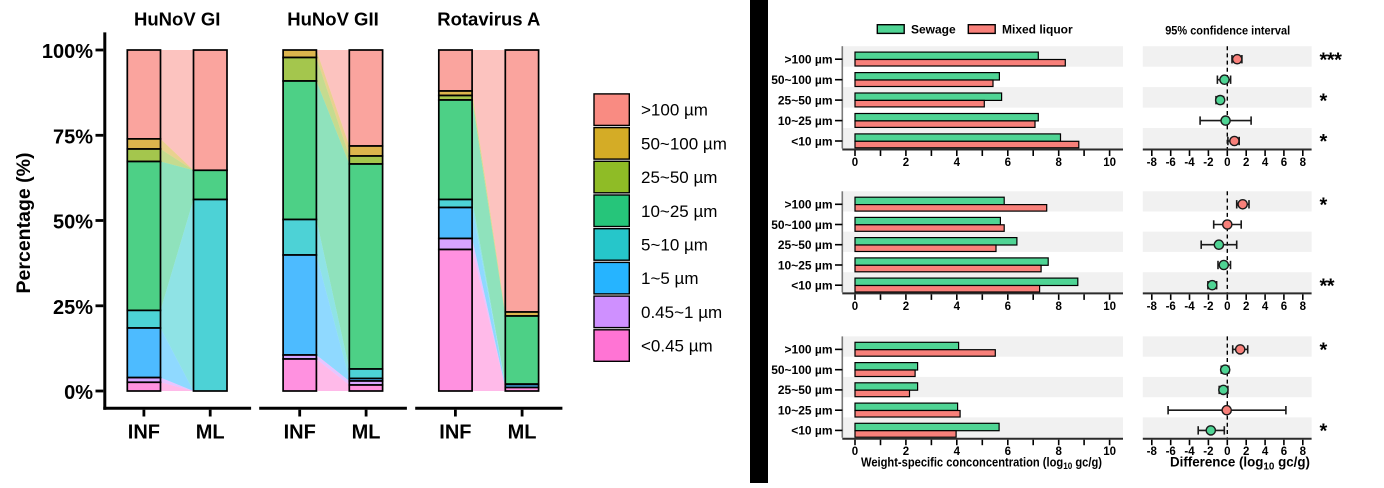 This screenshot has width=1384, height=488. I want to click on svg-text: 0.45~1 µm, so click(681, 312).